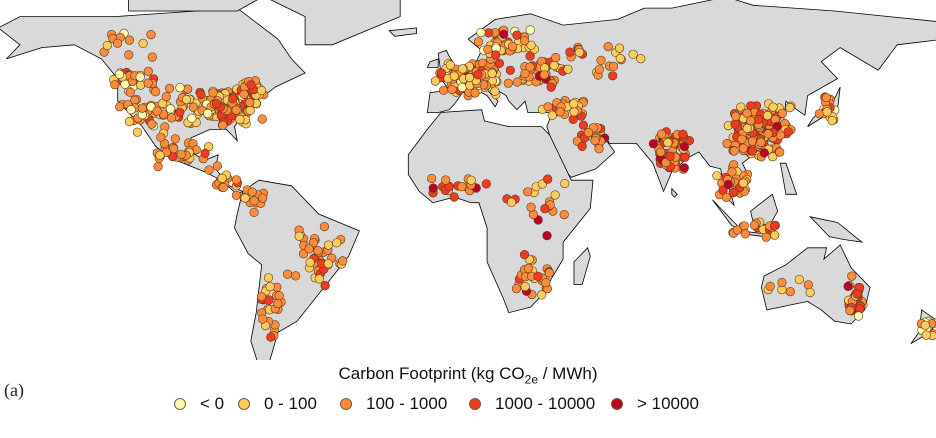  What do you see at coordinates (402, 32) in the screenshot?
I see `landmass-iceland` at bounding box center [402, 32].